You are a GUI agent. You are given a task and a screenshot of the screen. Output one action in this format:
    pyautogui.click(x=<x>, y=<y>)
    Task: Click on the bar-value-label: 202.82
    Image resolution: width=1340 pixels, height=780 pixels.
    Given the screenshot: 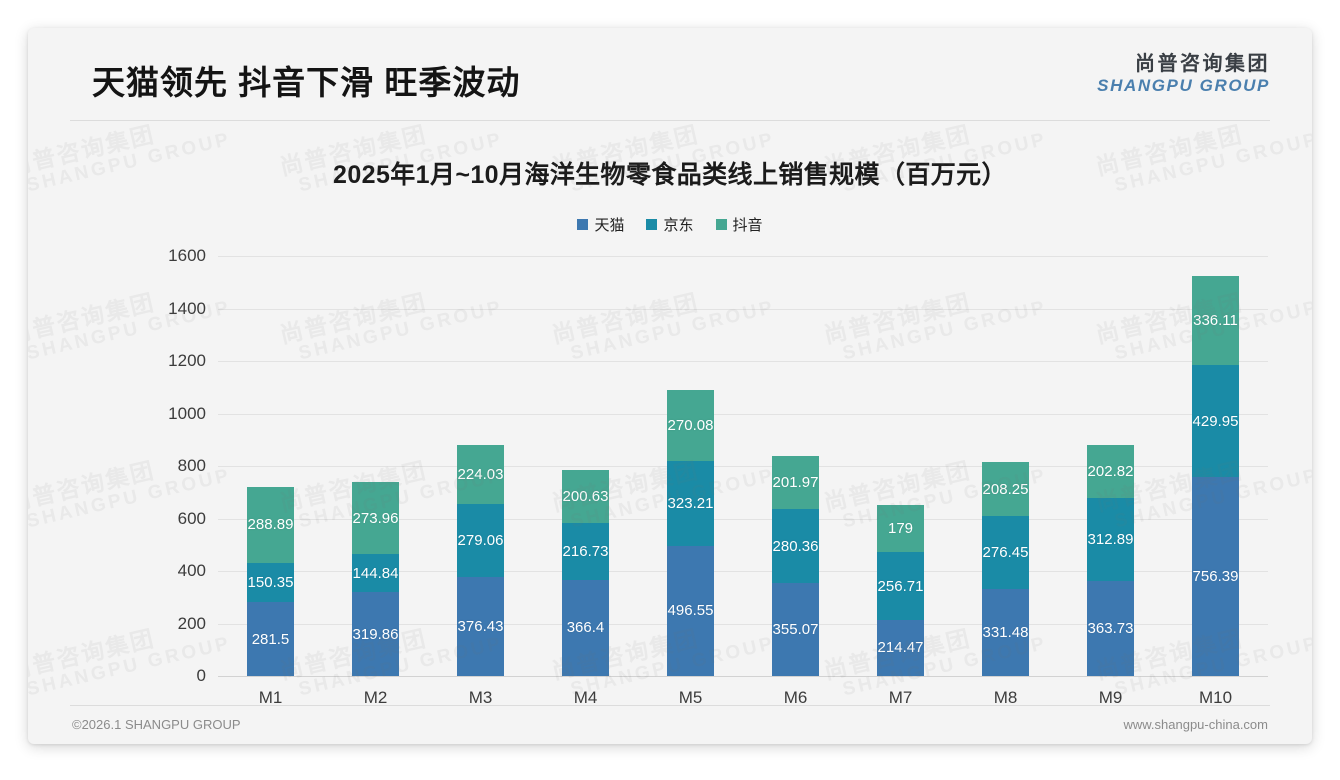 What is the action you would take?
    pyautogui.click(x=1110, y=472)
    